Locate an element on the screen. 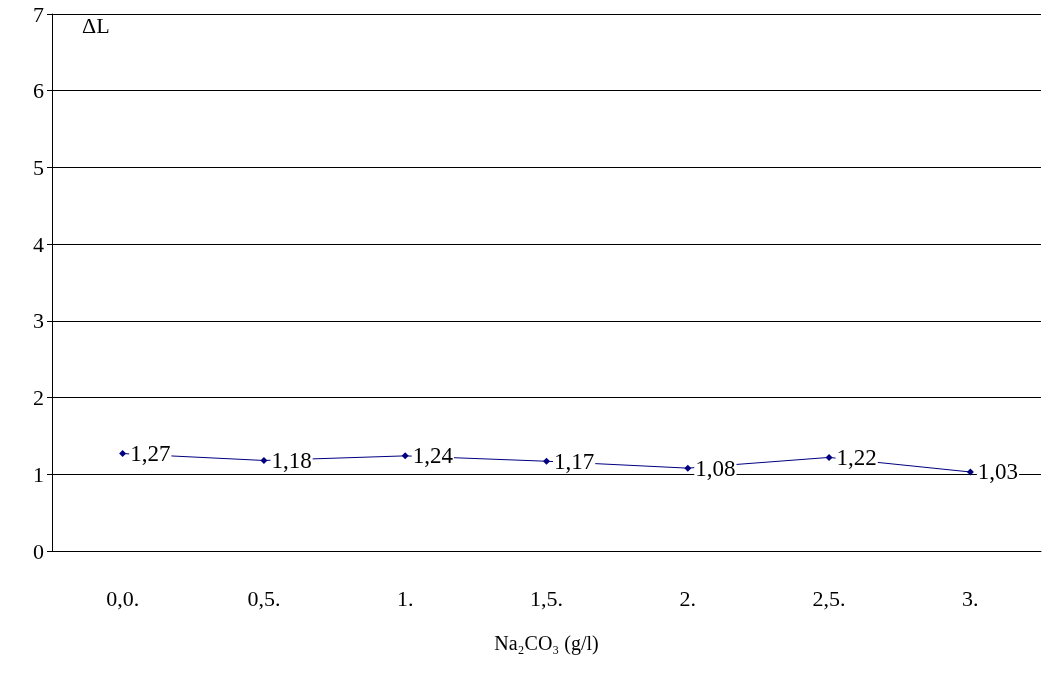 This screenshot has height=674, width=1059. data-label: 1,18 is located at coordinates (291, 460).